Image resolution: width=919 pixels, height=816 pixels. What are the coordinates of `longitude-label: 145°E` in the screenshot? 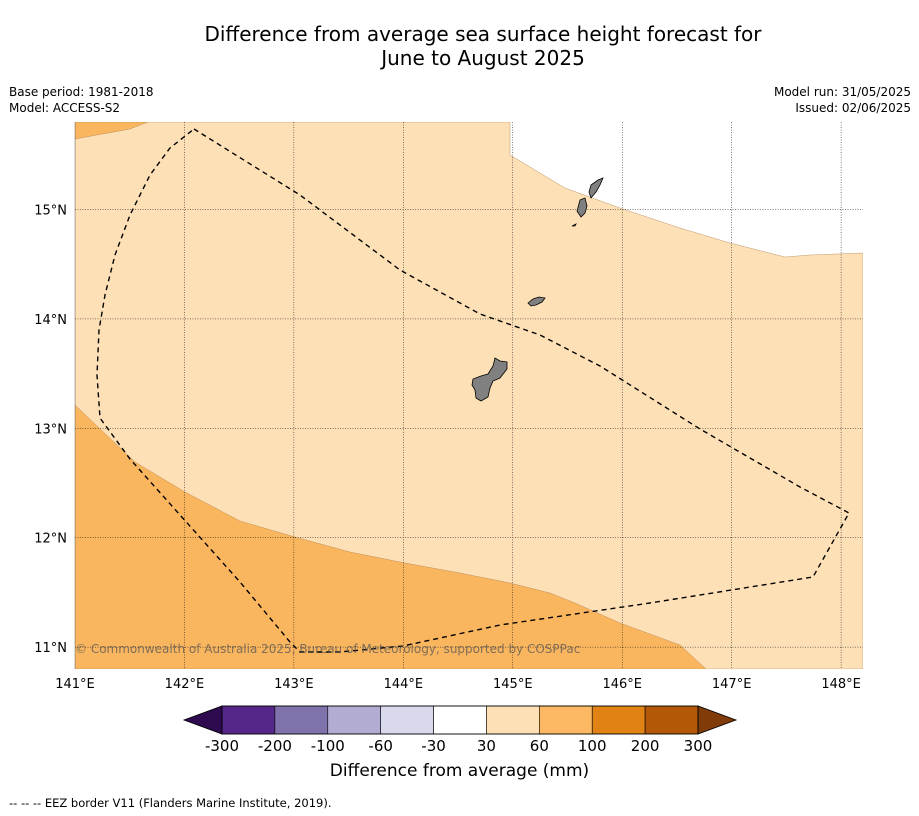 It's located at (513, 684).